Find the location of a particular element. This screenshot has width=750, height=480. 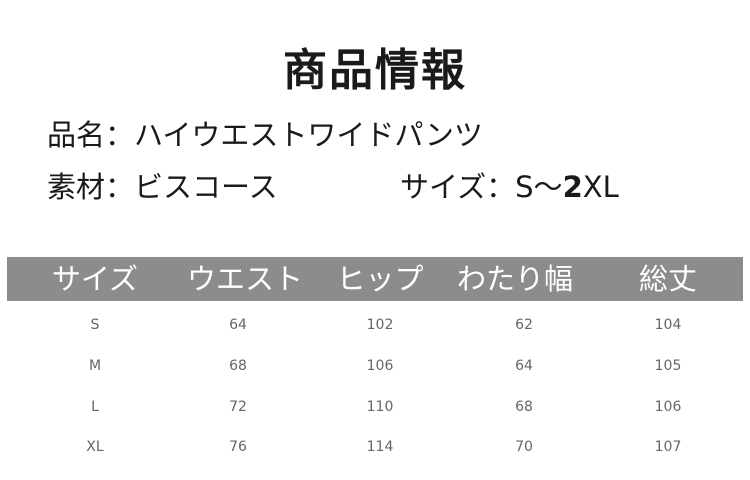

header-waist: ウエスト is located at coordinates (245, 279).